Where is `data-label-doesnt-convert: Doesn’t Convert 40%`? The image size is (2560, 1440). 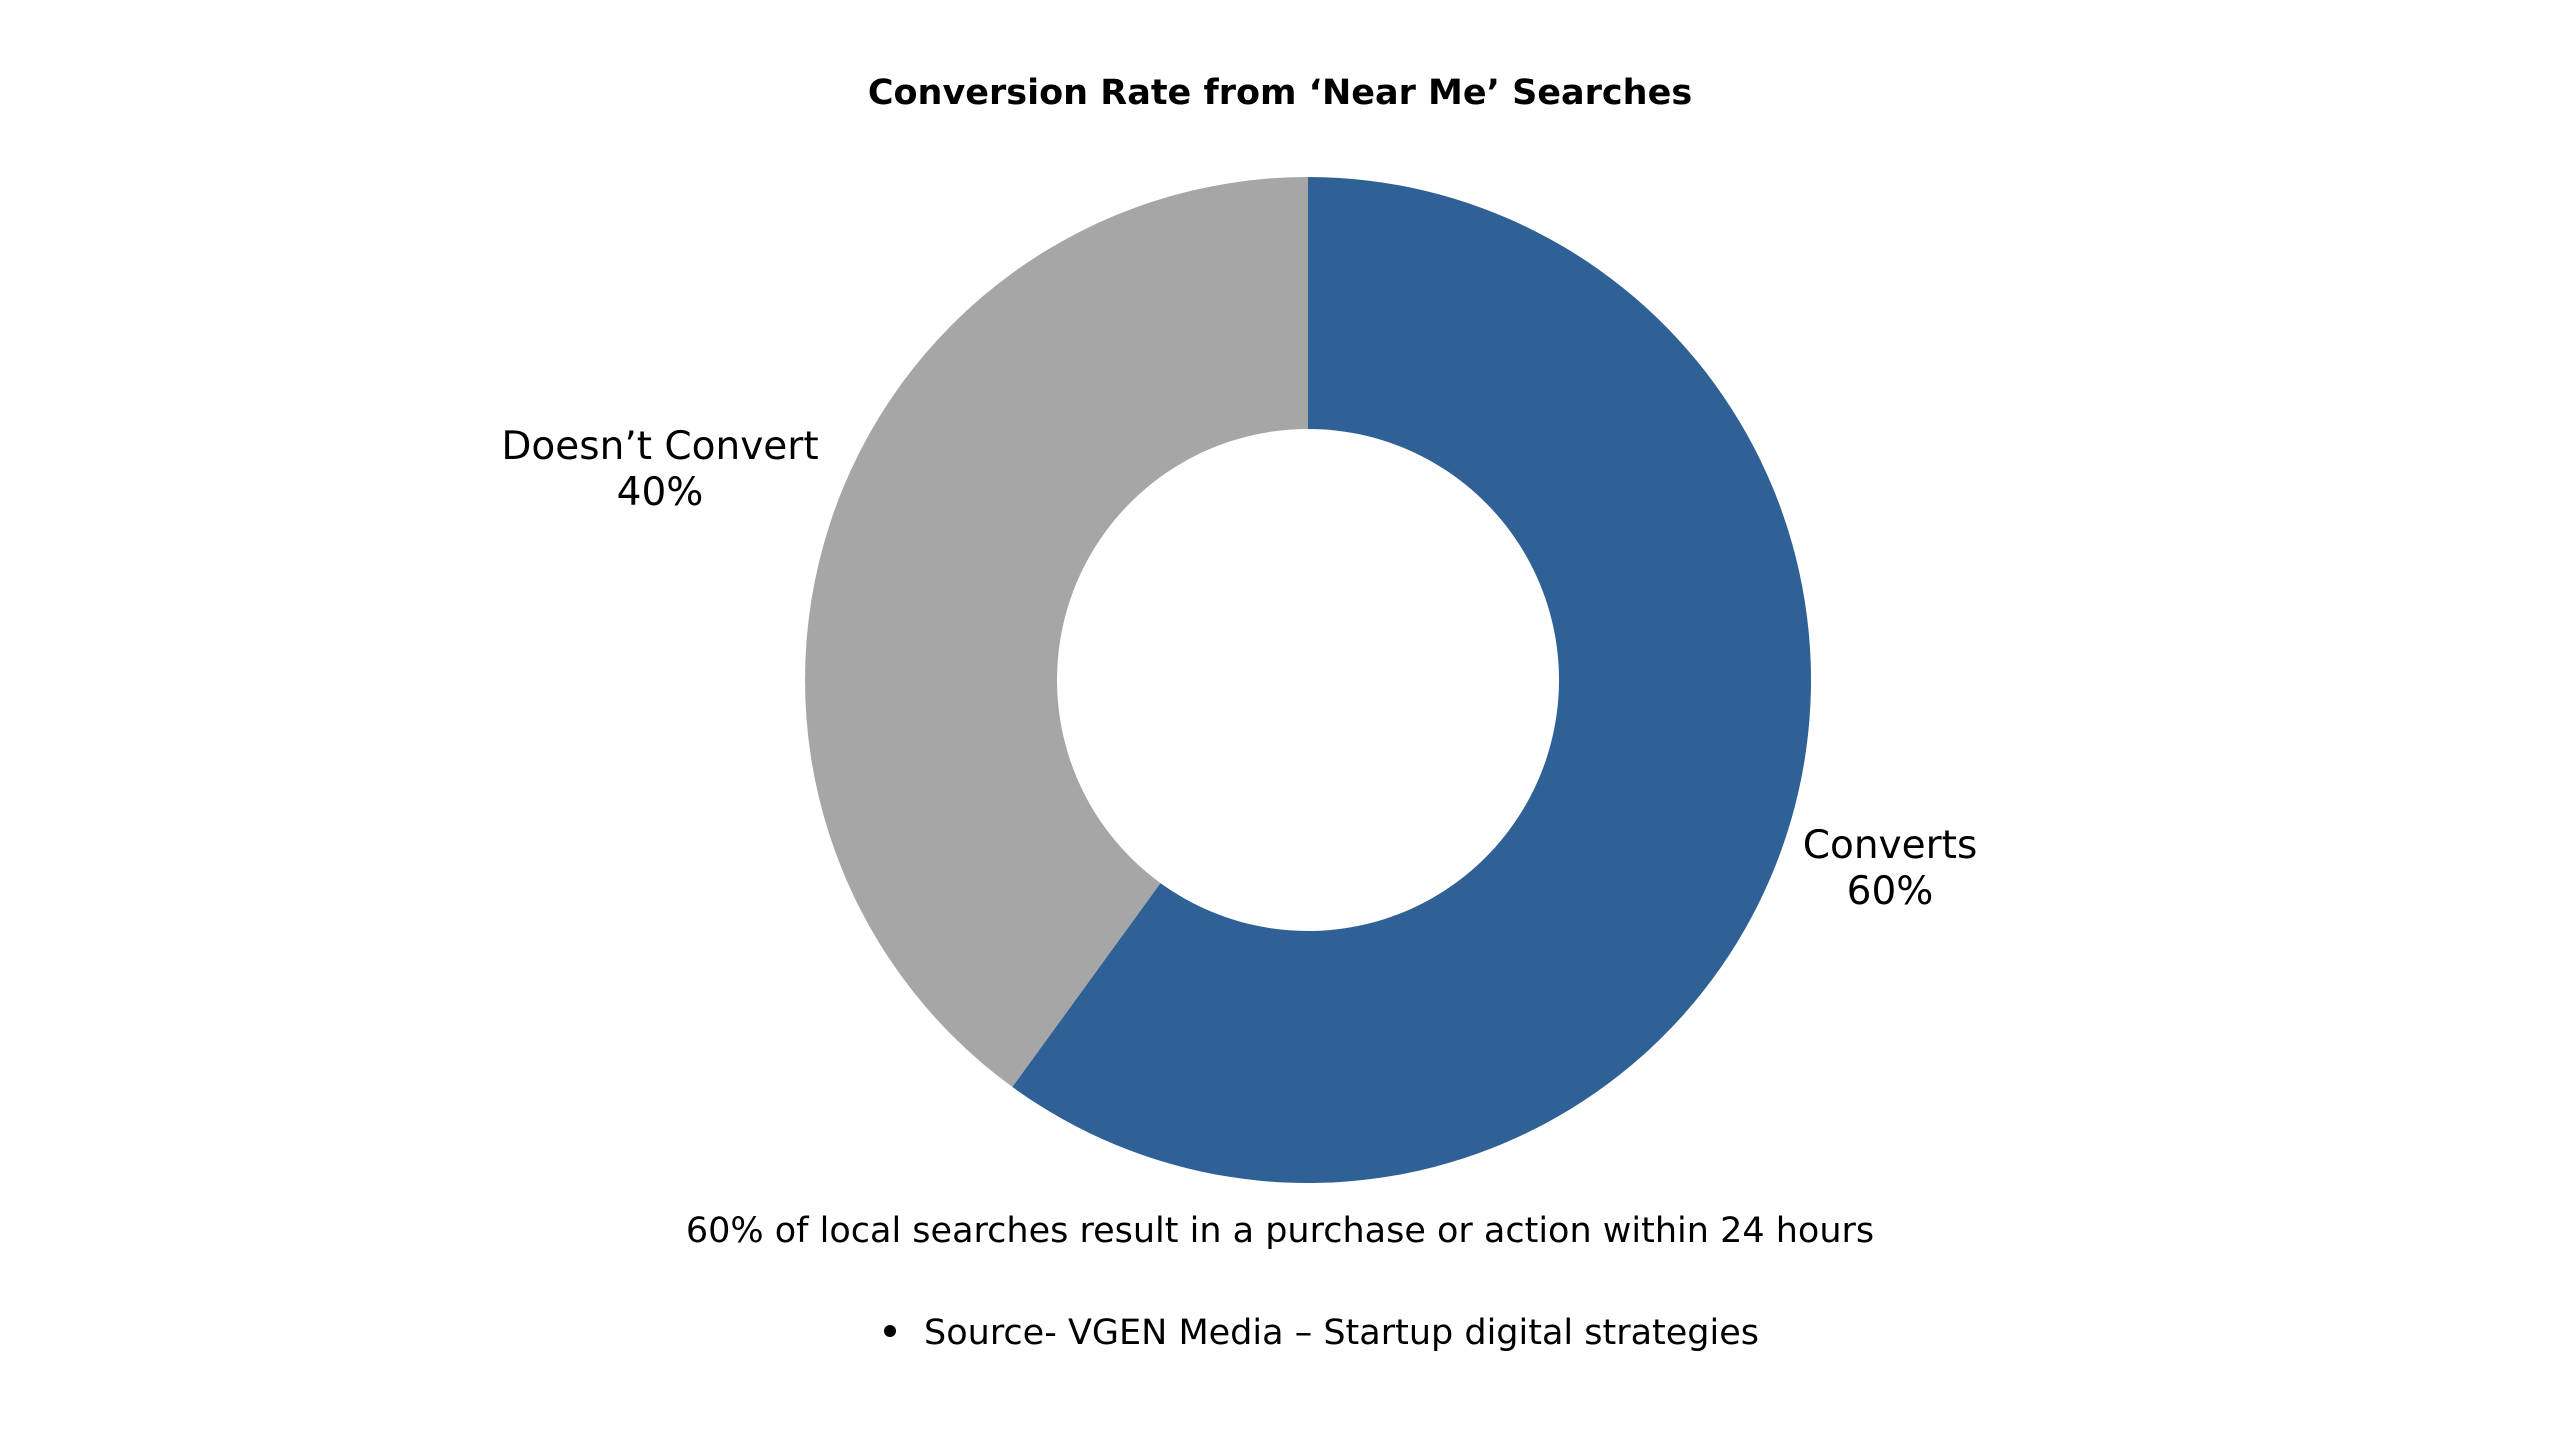 data-label-doesnt-convert: Doesn’t Convert 40% is located at coordinates (660, 470).